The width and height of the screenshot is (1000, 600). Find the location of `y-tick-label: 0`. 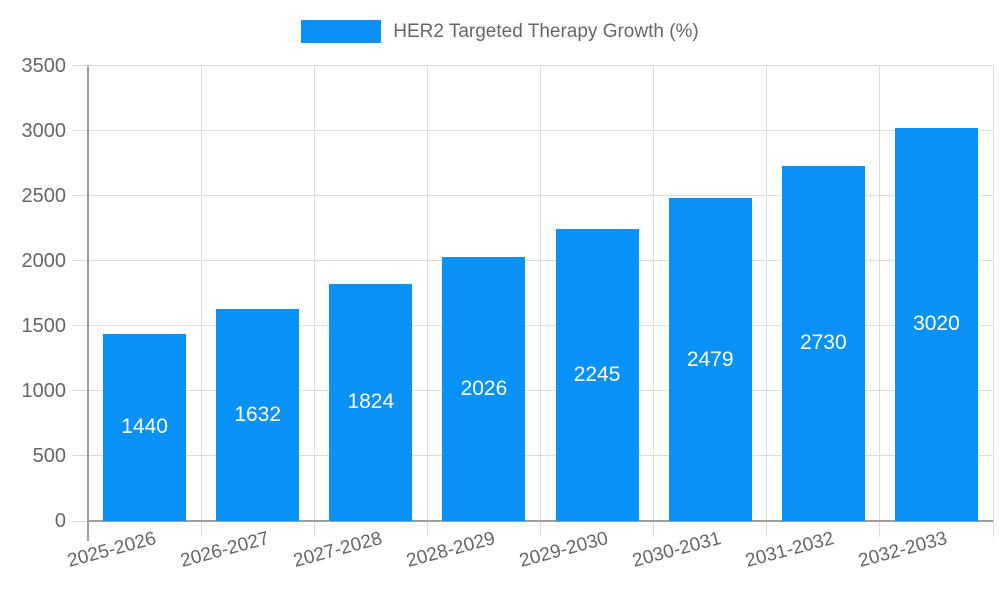

y-tick-label: 0 is located at coordinates (60, 521).